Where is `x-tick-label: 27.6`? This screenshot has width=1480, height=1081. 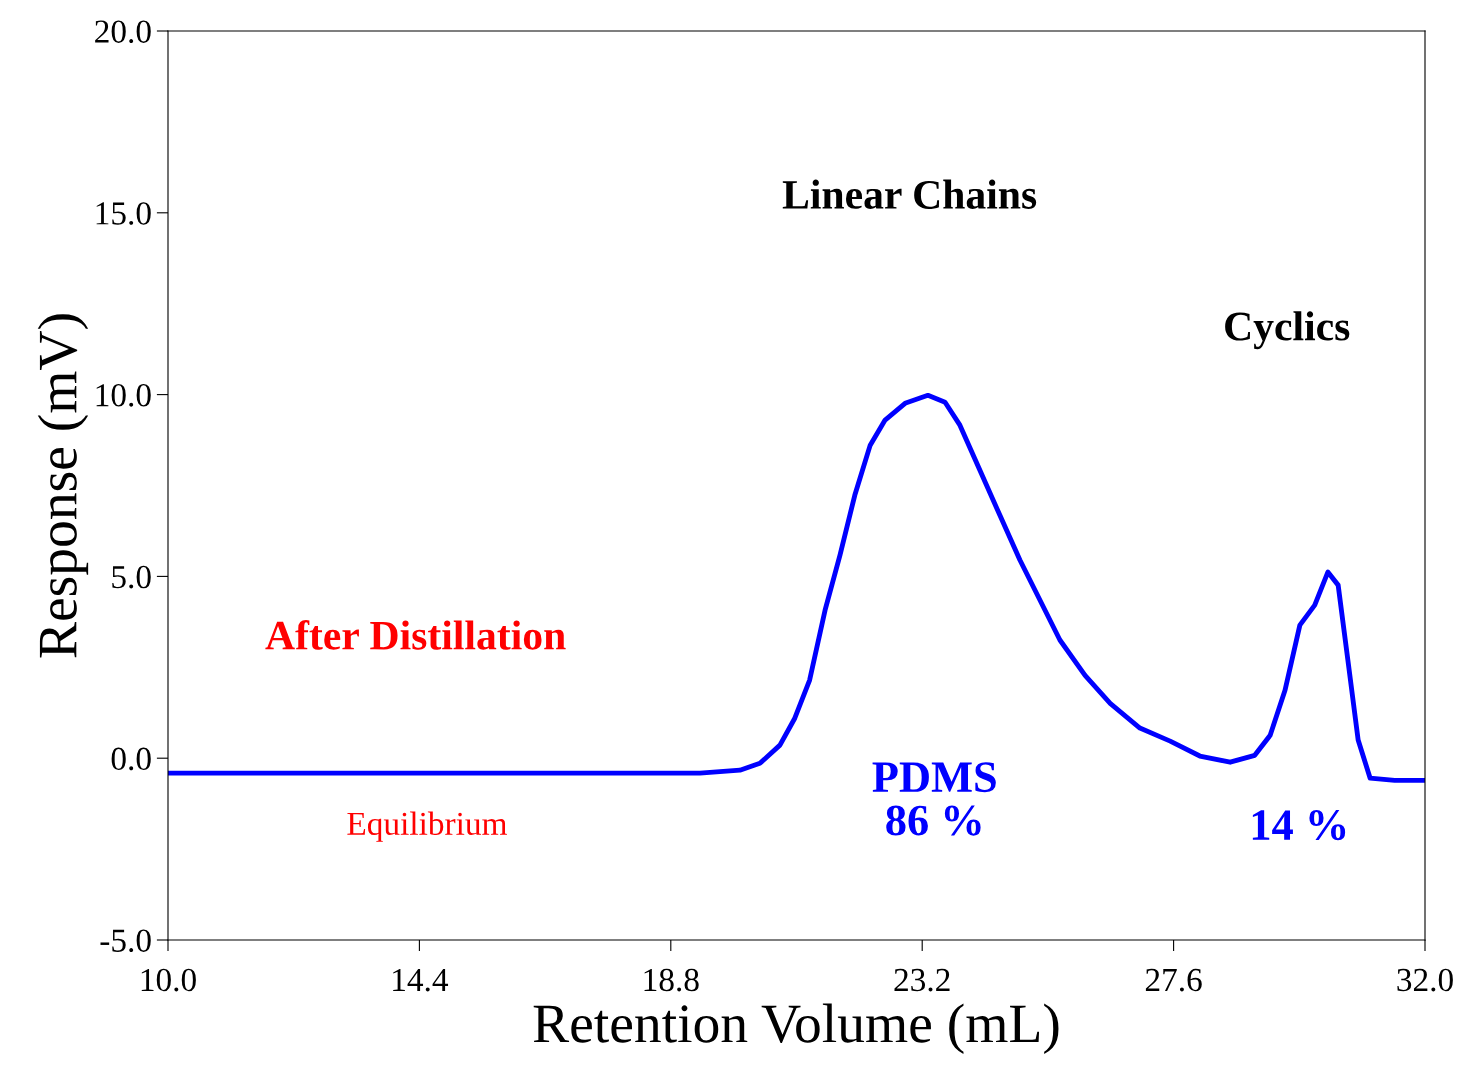 x-tick-label: 27.6 is located at coordinates (1173, 980).